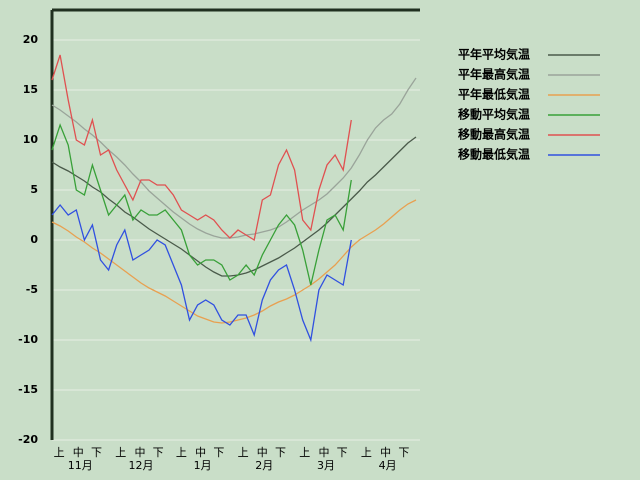 The width and height of the screenshot is (640, 480). What do you see at coordinates (30, 89) in the screenshot?
I see `y-tick-label: 15` at bounding box center [30, 89].